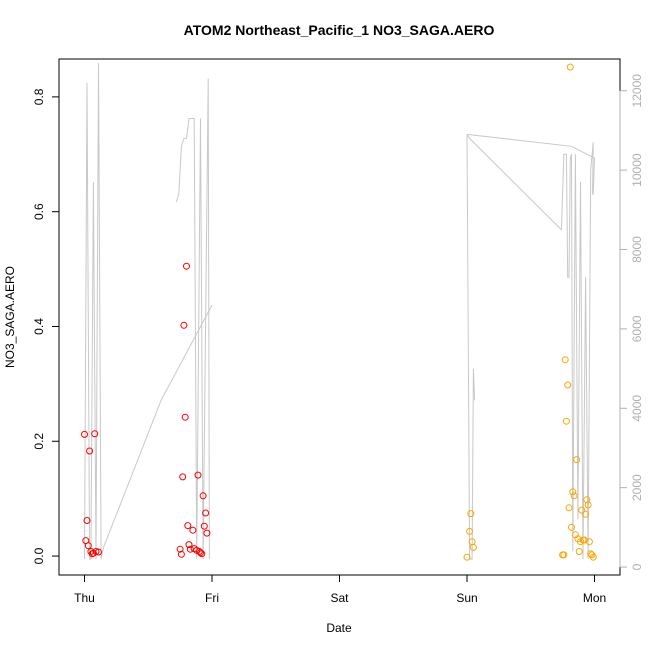 This screenshot has height=650, width=650. Describe the element at coordinates (212, 598) in the screenshot. I see `x-tick-label: Fri` at that location.